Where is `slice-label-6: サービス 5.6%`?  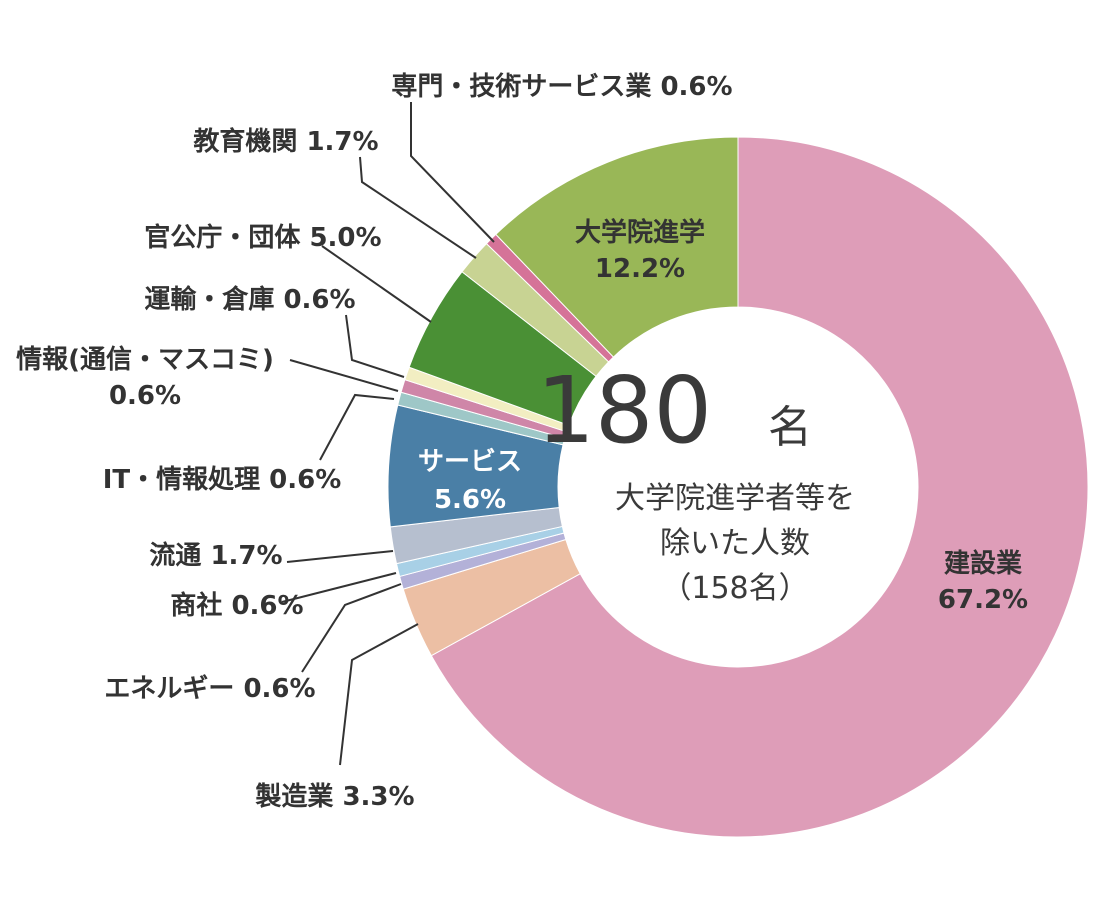 slice-label-6: サービス 5.6% is located at coordinates (470, 481).